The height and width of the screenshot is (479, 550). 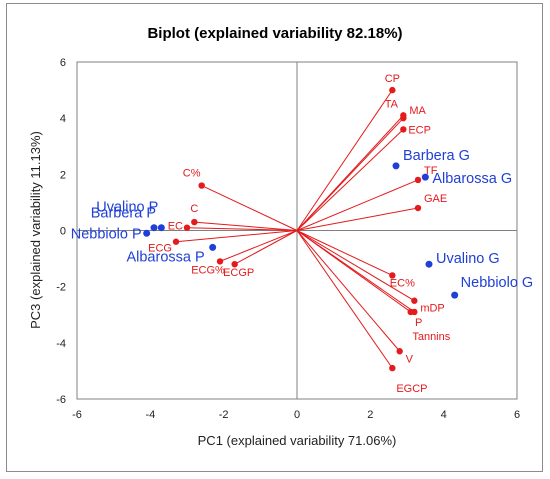 What do you see at coordinates (187, 227) in the screenshot?
I see `vector-tip-ec` at bounding box center [187, 227].